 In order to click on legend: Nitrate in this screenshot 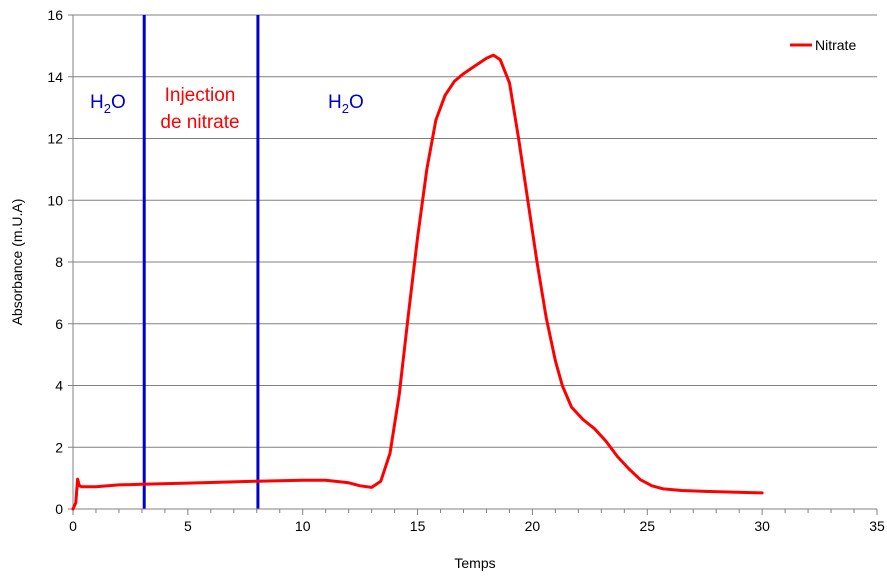, I will do `click(823, 45)`.